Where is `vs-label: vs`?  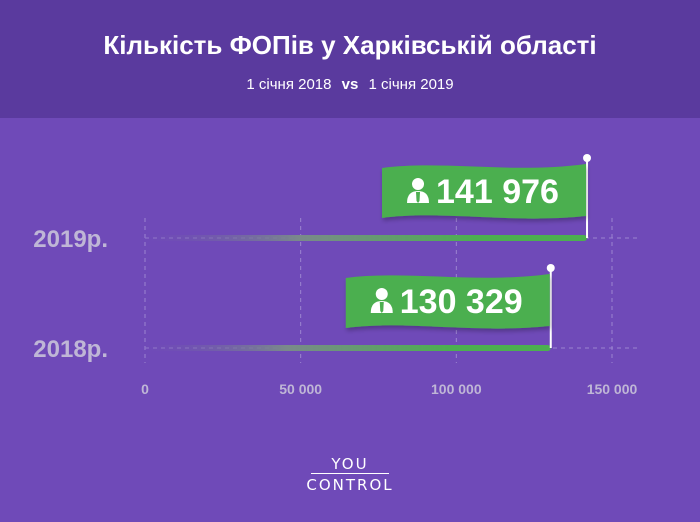 vs-label: vs is located at coordinates (350, 84).